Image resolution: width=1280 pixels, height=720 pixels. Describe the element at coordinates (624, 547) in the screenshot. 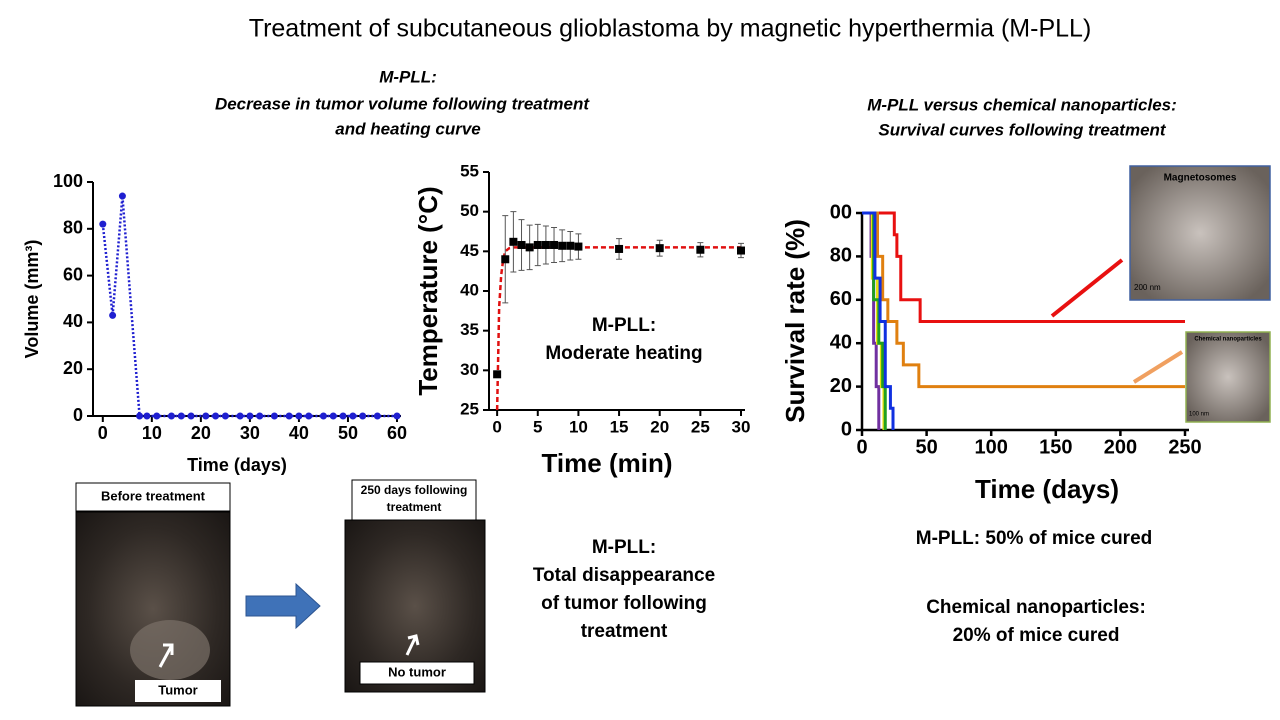

I see `note: M-PLL:` at that location.